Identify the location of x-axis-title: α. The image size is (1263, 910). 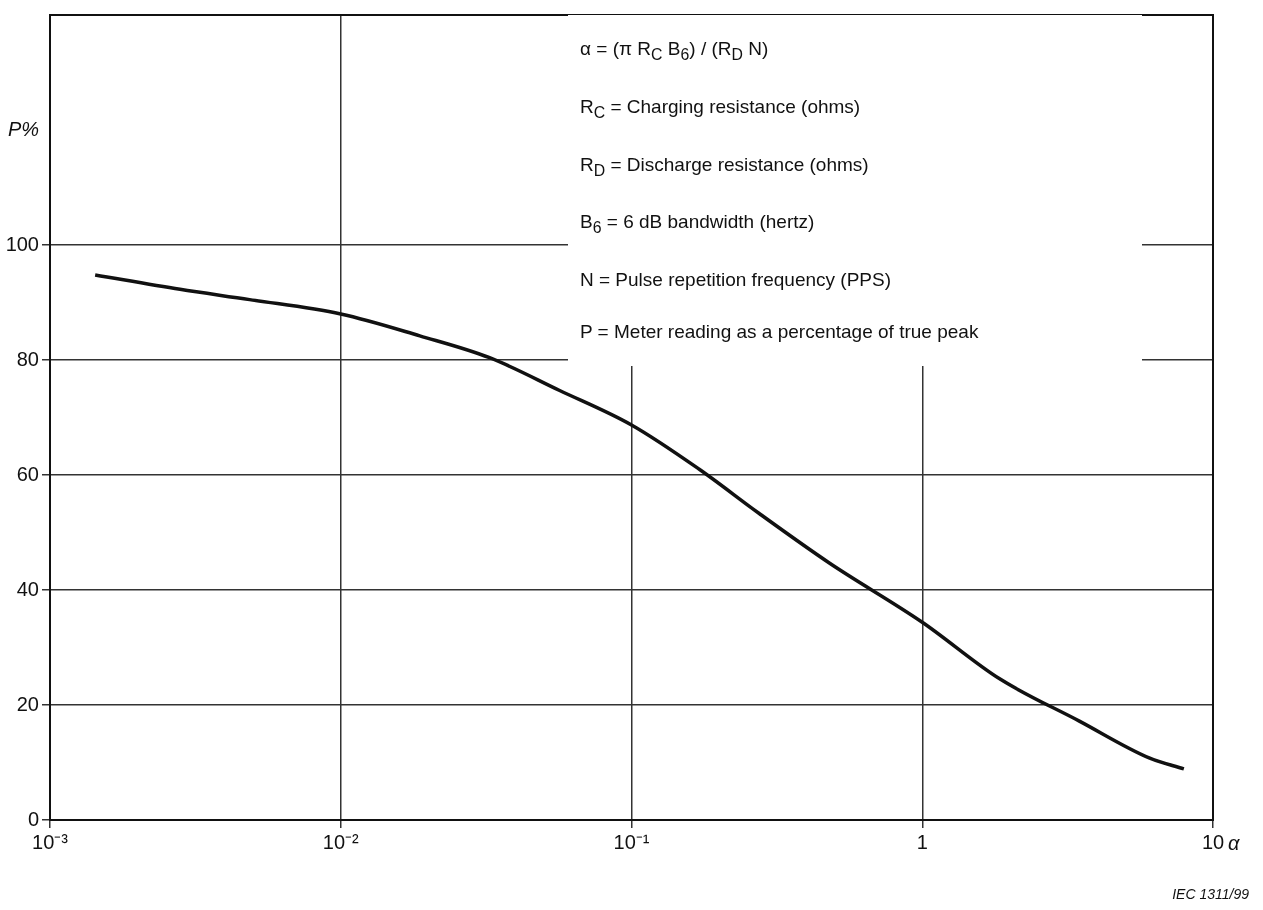
(1234, 843).